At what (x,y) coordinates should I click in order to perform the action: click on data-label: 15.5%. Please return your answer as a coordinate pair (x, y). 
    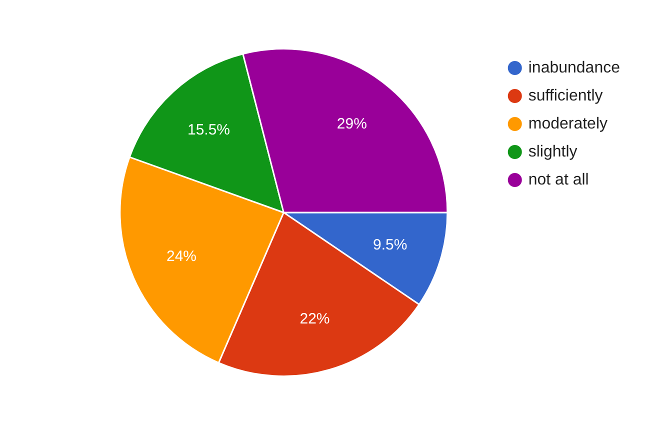
    Looking at the image, I should click on (208, 129).